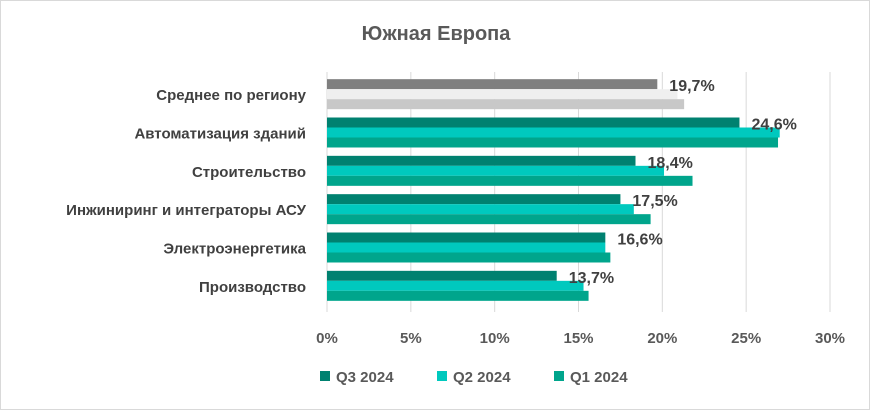 This screenshot has width=870, height=410. What do you see at coordinates (830, 338) in the screenshot?
I see `x-tick-label: 30%` at bounding box center [830, 338].